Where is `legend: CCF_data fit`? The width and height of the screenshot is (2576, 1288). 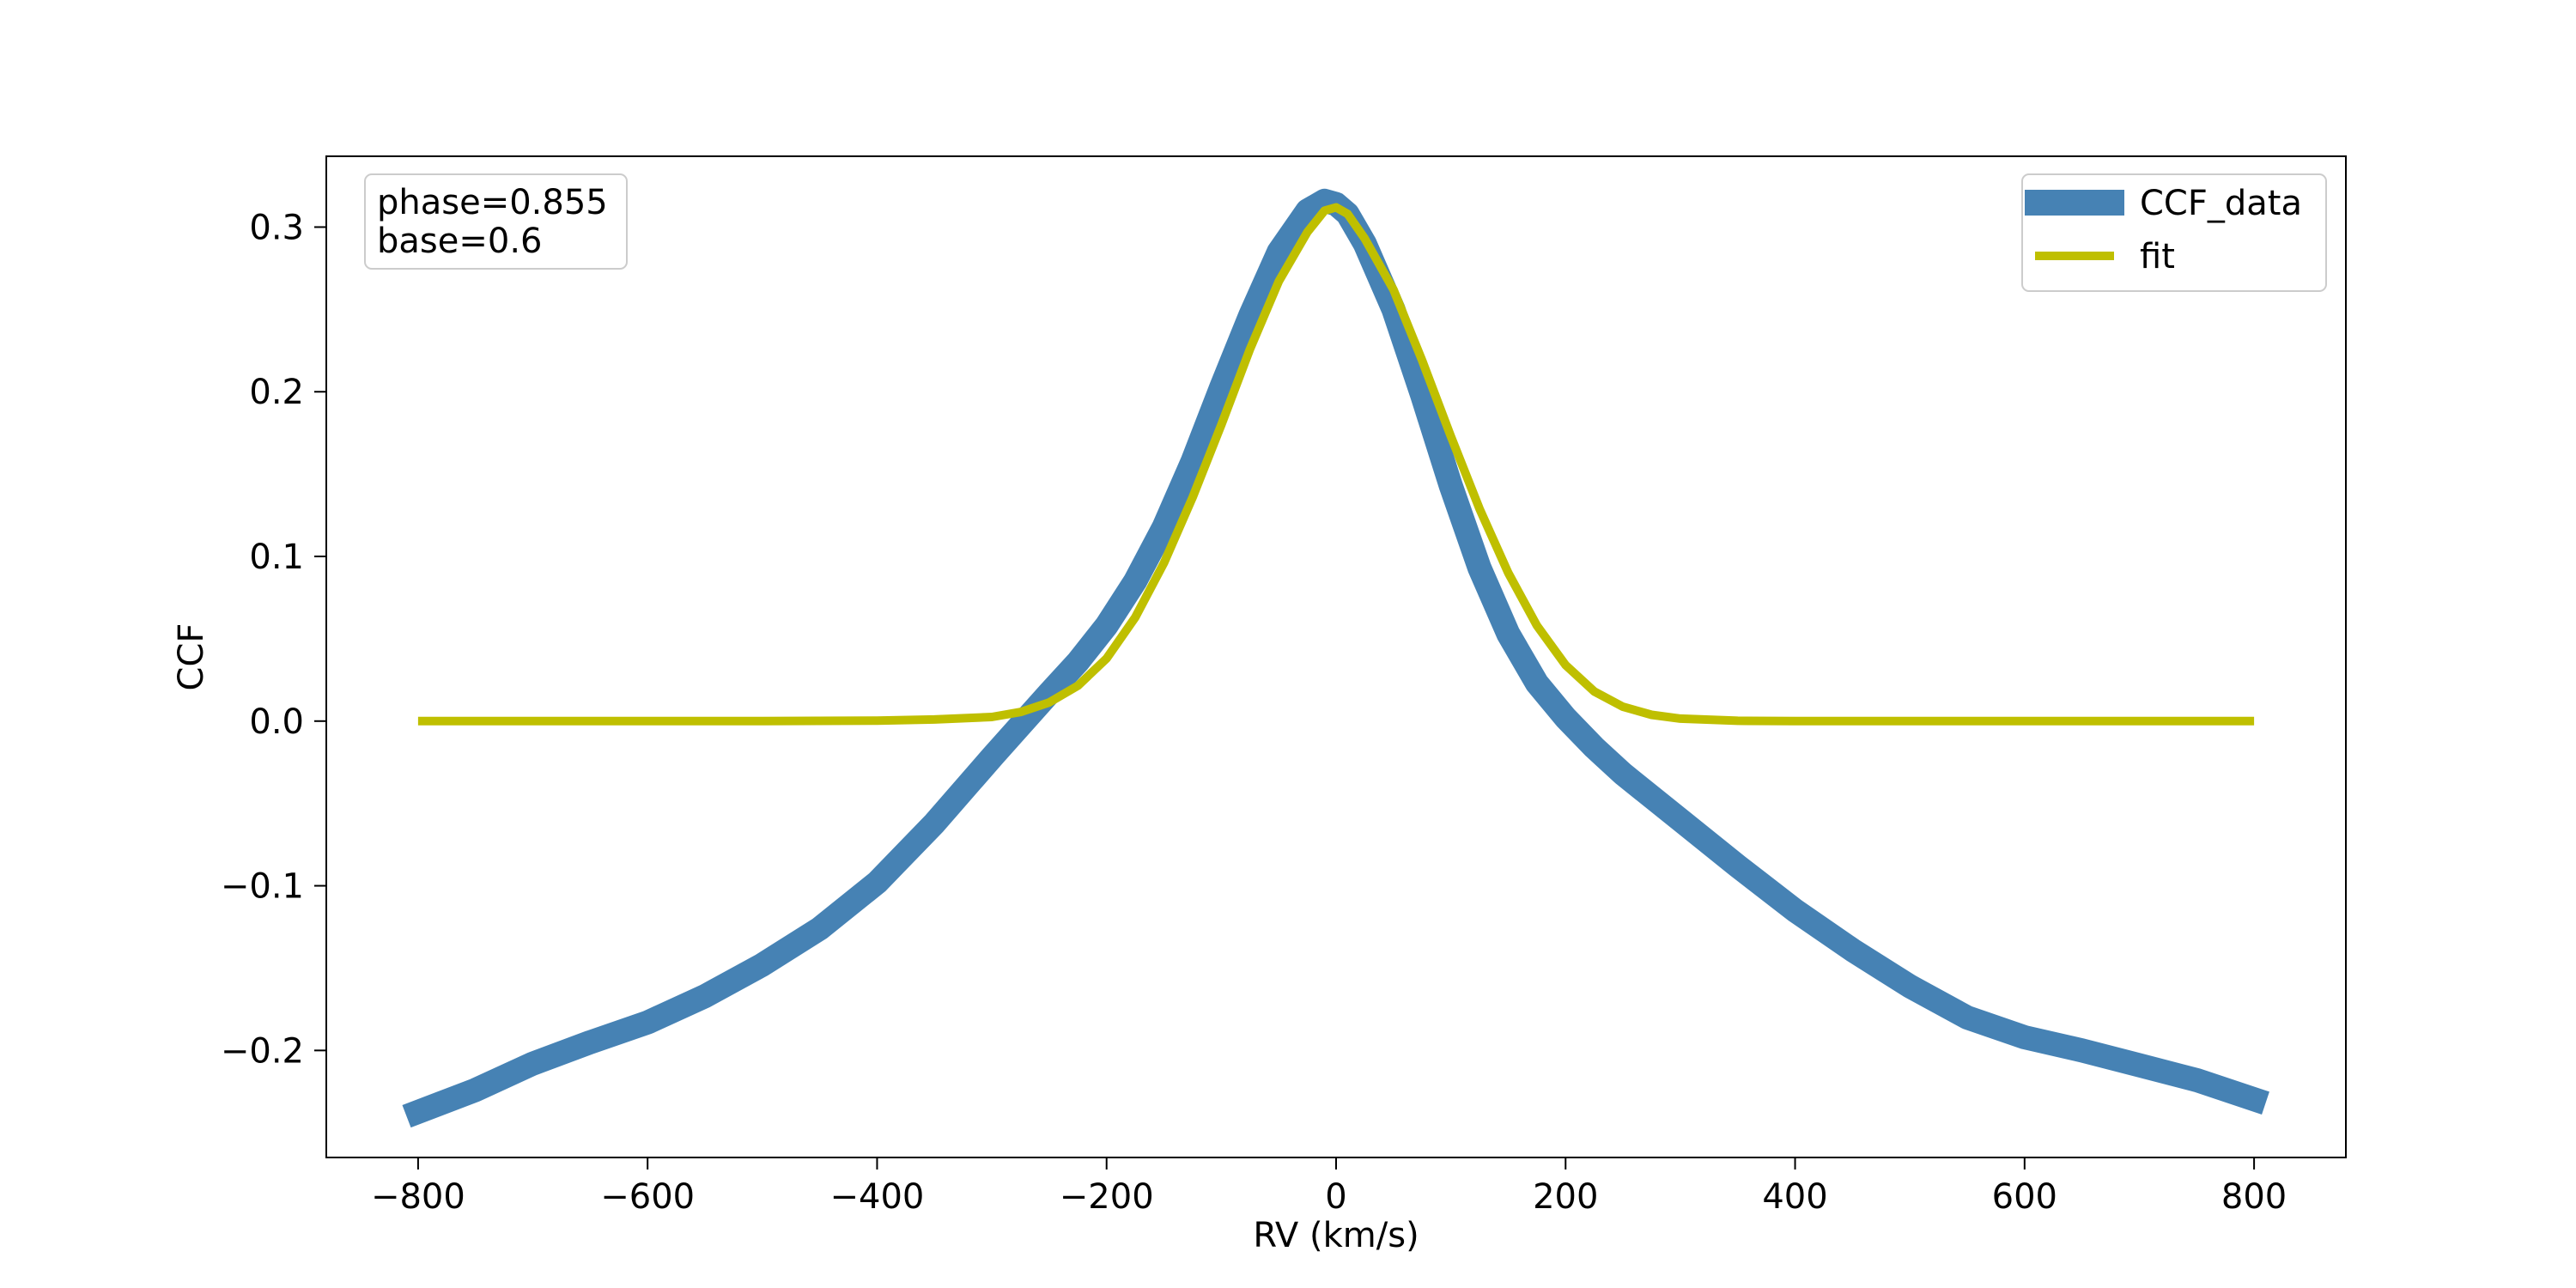
legend: CCF_data fit is located at coordinates (2174, 232).